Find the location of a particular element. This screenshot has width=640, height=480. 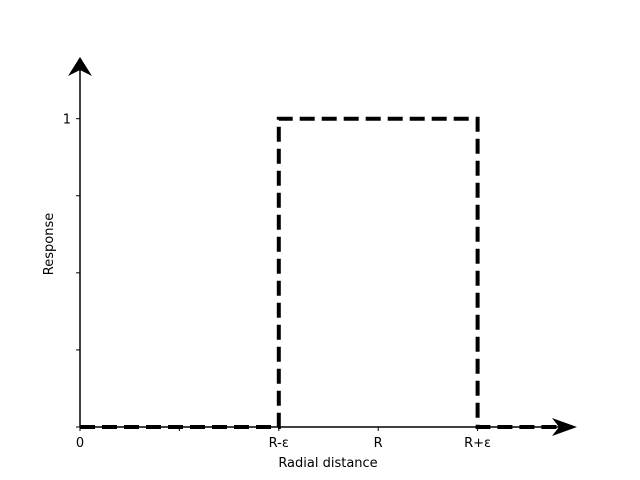

y-tick-label: 1 is located at coordinates (67, 120).